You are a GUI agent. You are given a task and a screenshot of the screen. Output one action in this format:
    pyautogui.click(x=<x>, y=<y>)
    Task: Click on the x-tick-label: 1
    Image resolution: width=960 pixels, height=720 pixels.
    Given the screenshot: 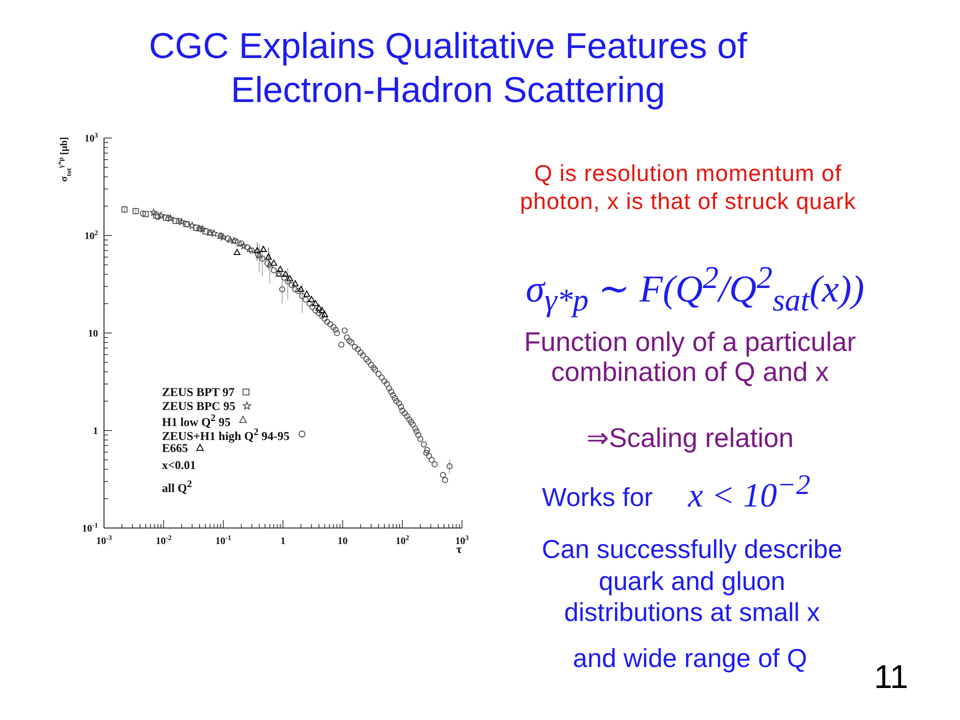 What is the action you would take?
    pyautogui.click(x=283, y=541)
    